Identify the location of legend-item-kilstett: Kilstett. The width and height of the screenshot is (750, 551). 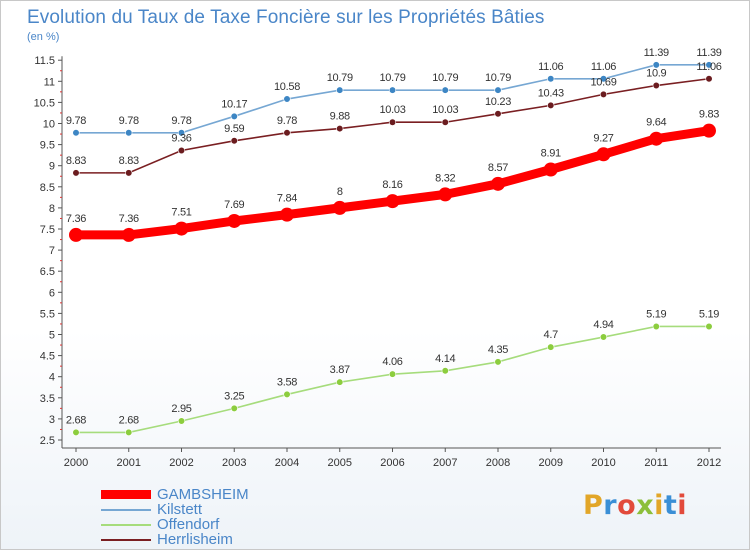
(175, 509).